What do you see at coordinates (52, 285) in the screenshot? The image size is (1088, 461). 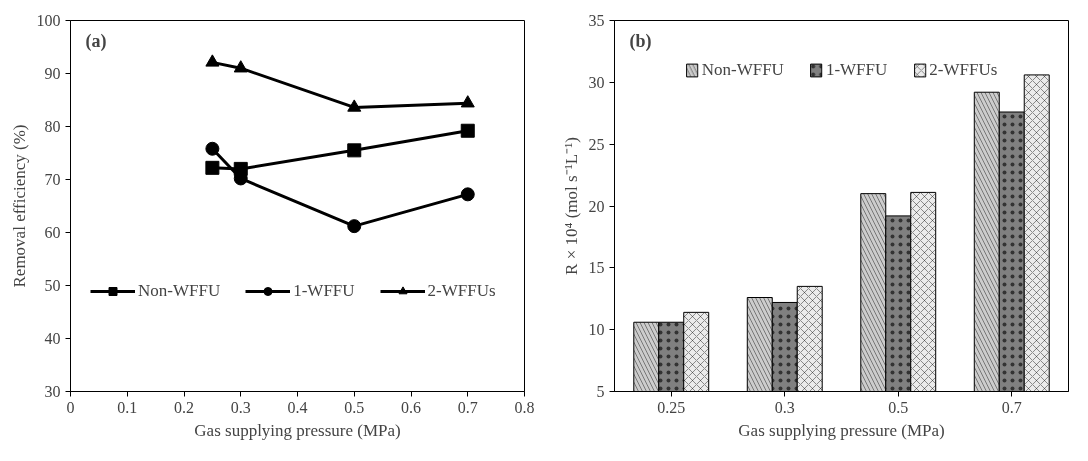 I see `y-tick-label: 50` at bounding box center [52, 285].